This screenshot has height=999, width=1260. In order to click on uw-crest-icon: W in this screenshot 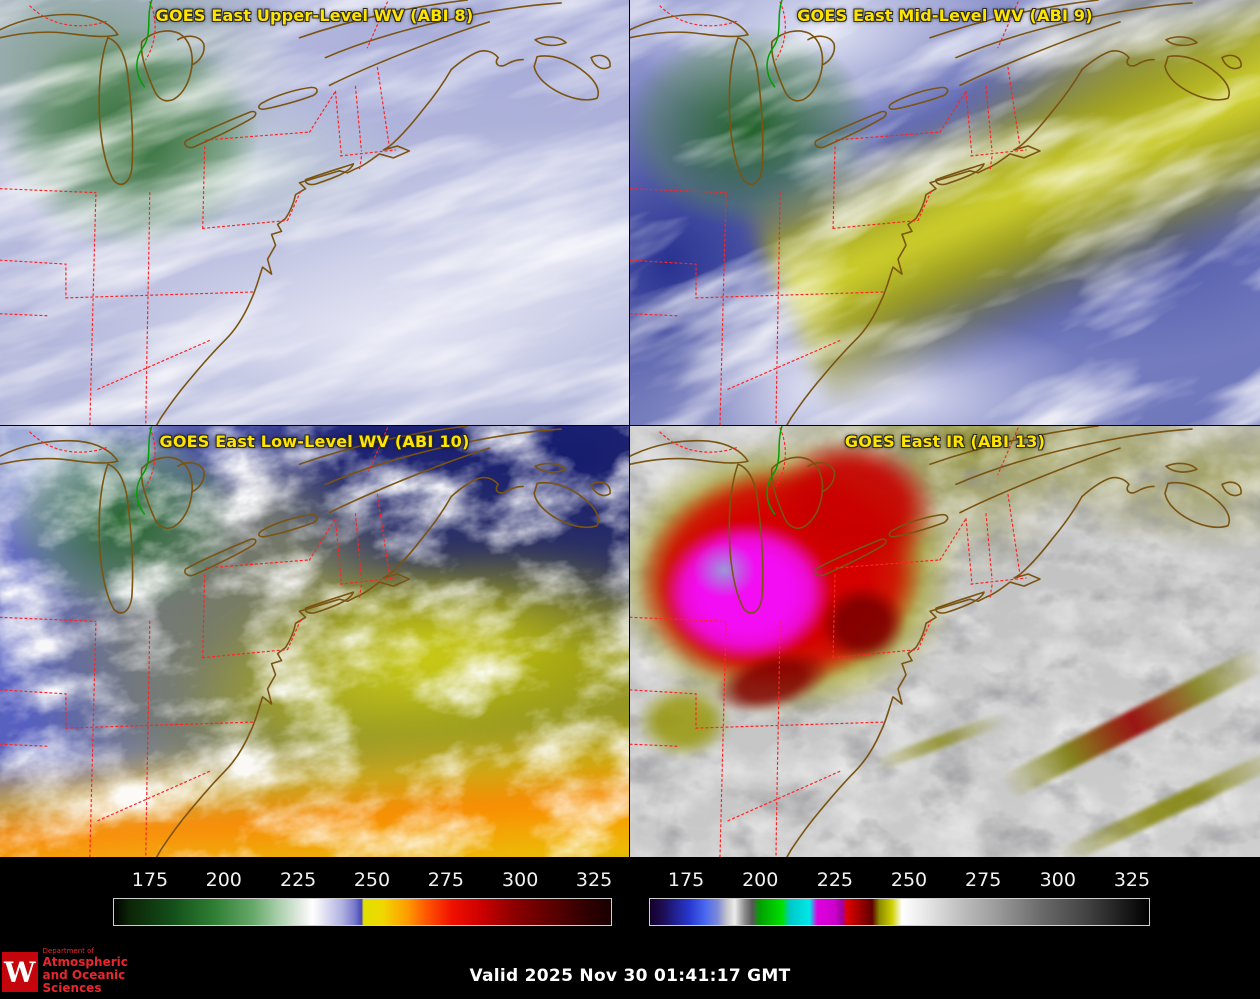, I will do `click(20, 972)`.